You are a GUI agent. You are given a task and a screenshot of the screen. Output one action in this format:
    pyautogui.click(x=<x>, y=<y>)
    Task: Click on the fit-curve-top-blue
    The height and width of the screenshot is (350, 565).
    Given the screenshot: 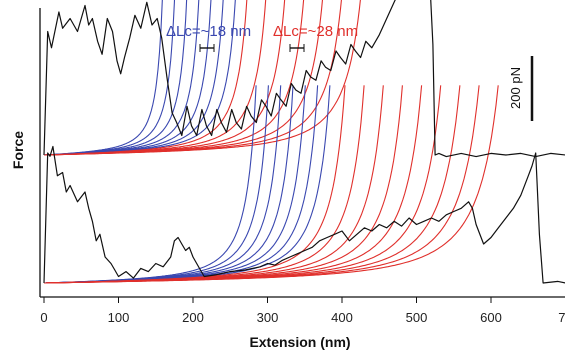 What is the action you would take?
    pyautogui.click(x=110, y=78)
    